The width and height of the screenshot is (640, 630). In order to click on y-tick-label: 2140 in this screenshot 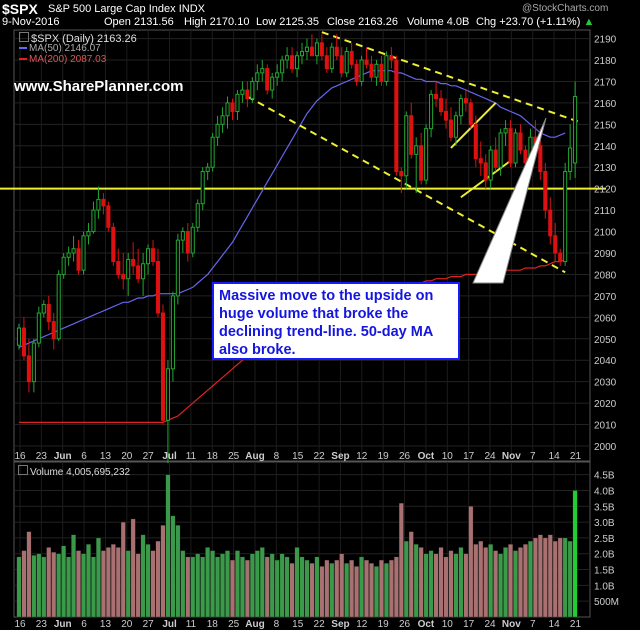, I will do `click(605, 147)`.